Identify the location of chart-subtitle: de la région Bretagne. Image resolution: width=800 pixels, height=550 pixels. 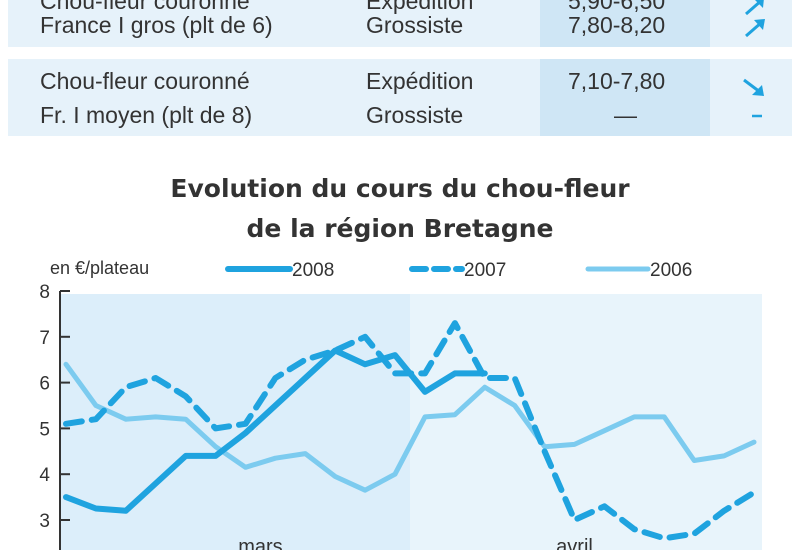
(400, 228).